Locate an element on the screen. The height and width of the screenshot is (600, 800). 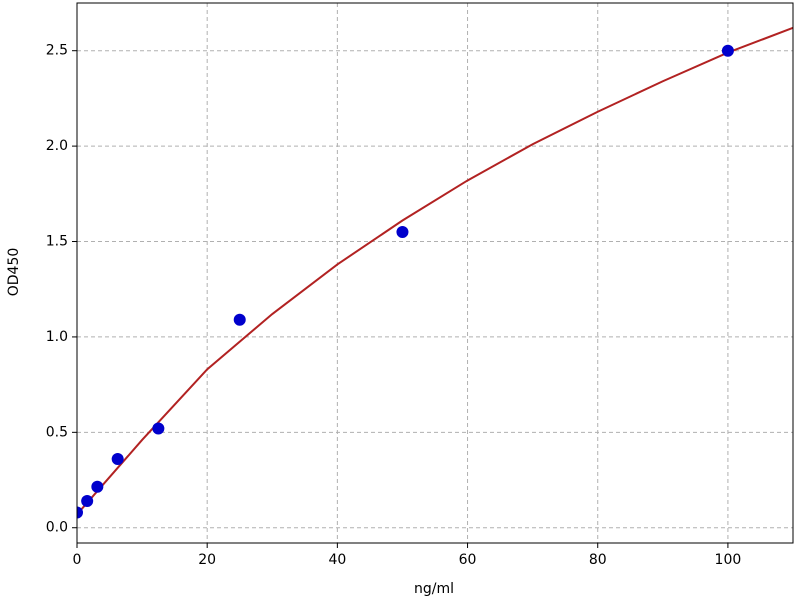
y-tick-label: 1.0 is located at coordinates (57, 337).